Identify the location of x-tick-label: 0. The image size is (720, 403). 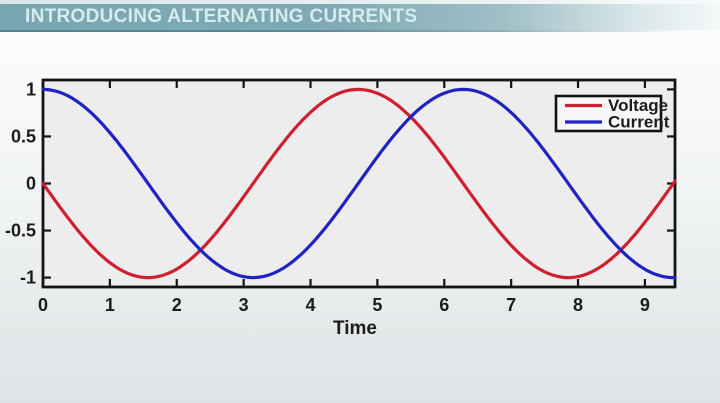
(43, 305).